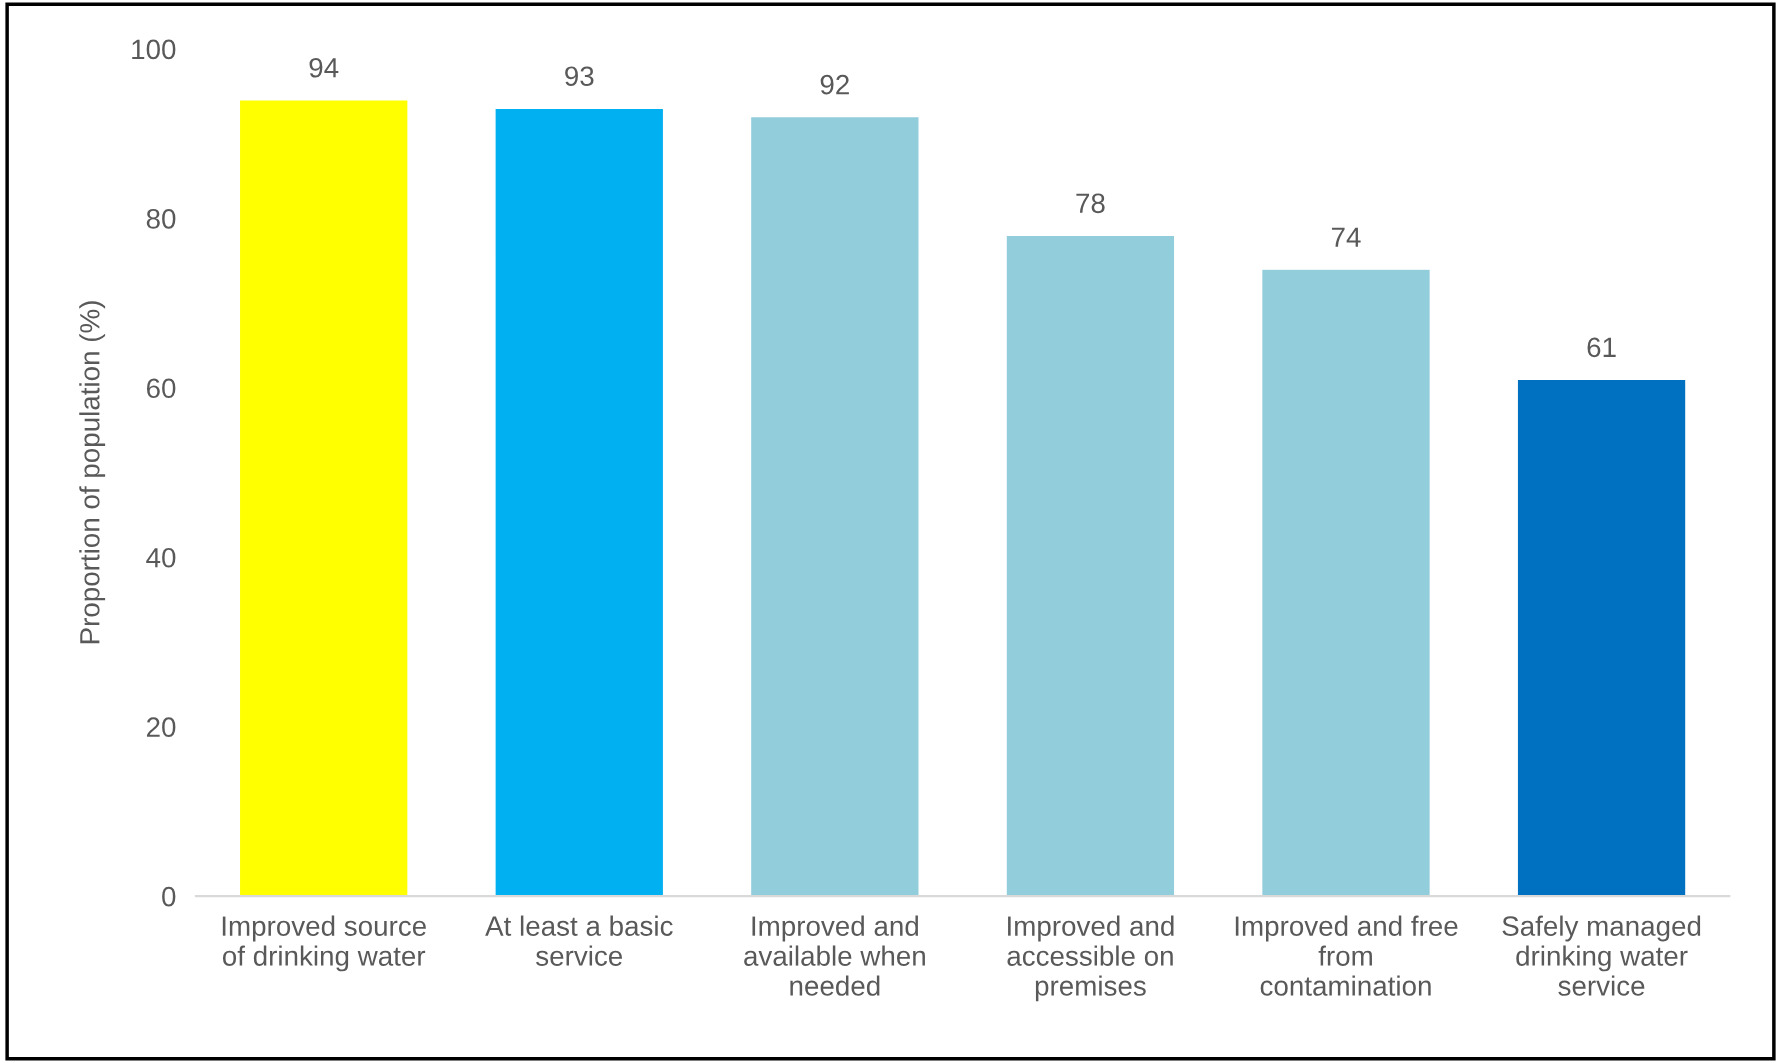  I want to click on data-label: 78, so click(1090, 203).